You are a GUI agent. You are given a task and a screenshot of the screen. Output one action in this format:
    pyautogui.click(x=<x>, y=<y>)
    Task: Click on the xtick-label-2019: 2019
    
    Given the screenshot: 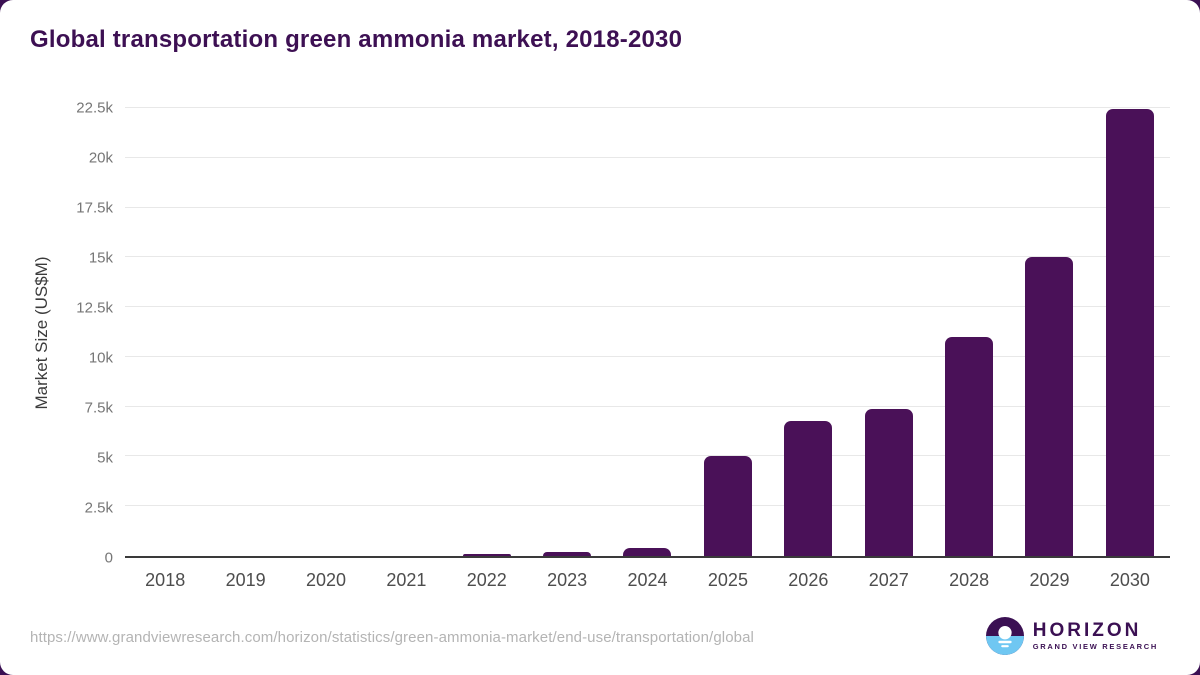 What is the action you would take?
    pyautogui.click(x=245, y=580)
    